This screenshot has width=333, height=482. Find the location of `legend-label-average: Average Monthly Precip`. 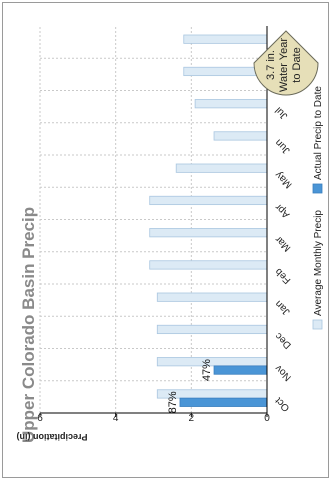

legend-label-average: Average Monthly Precip is located at coordinates (318, 263).